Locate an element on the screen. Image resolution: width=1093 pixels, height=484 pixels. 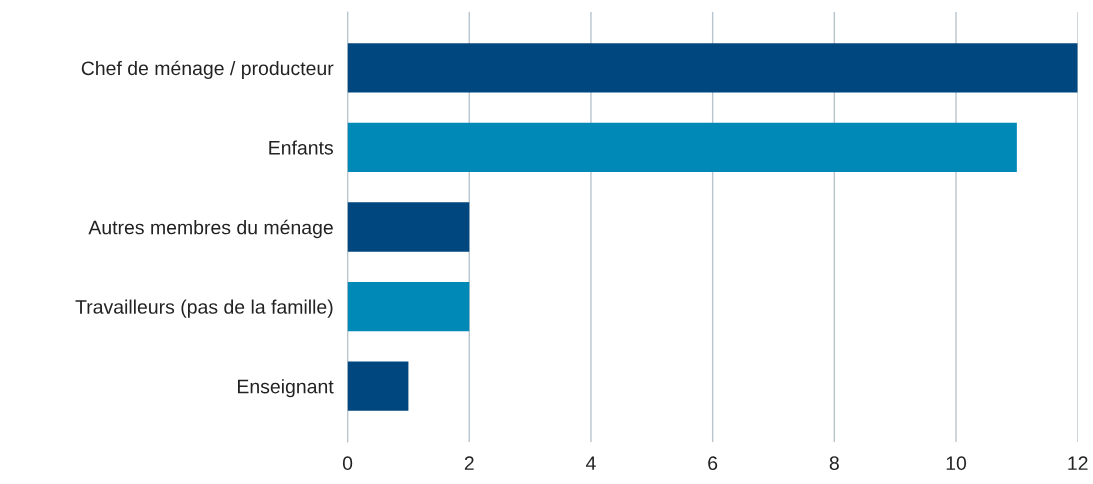
y-tick-label: Travailleurs (pas de la famille) is located at coordinates (204, 308).